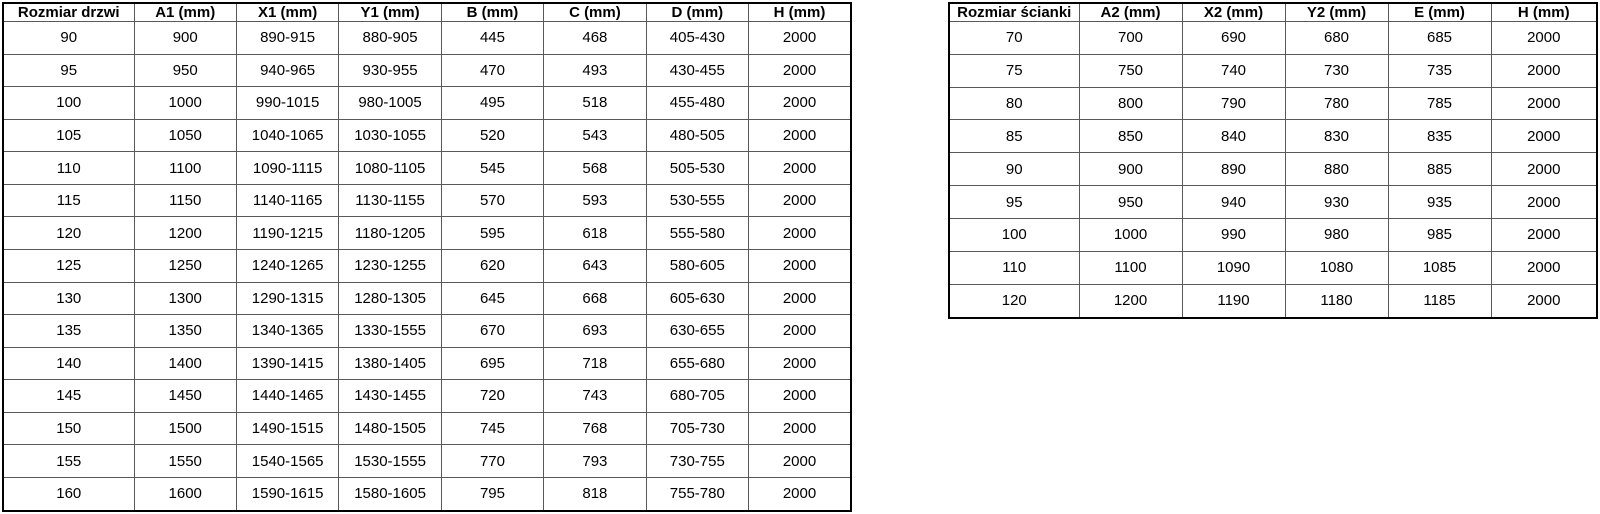  I want to click on table-cell: 80, so click(1014, 103).